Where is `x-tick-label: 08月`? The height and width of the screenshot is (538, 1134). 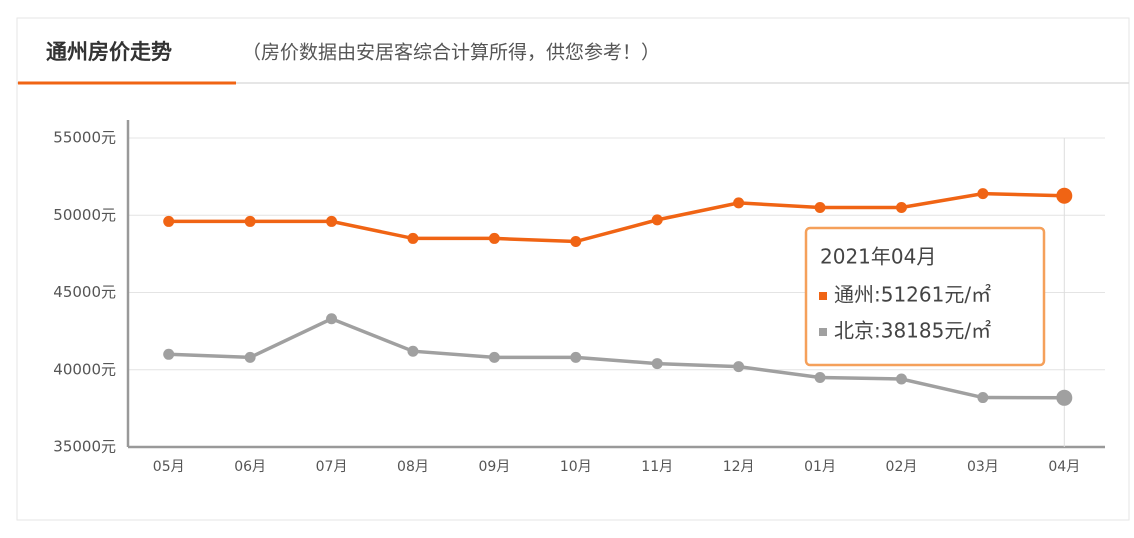
x-tick-label: 08月 is located at coordinates (413, 467).